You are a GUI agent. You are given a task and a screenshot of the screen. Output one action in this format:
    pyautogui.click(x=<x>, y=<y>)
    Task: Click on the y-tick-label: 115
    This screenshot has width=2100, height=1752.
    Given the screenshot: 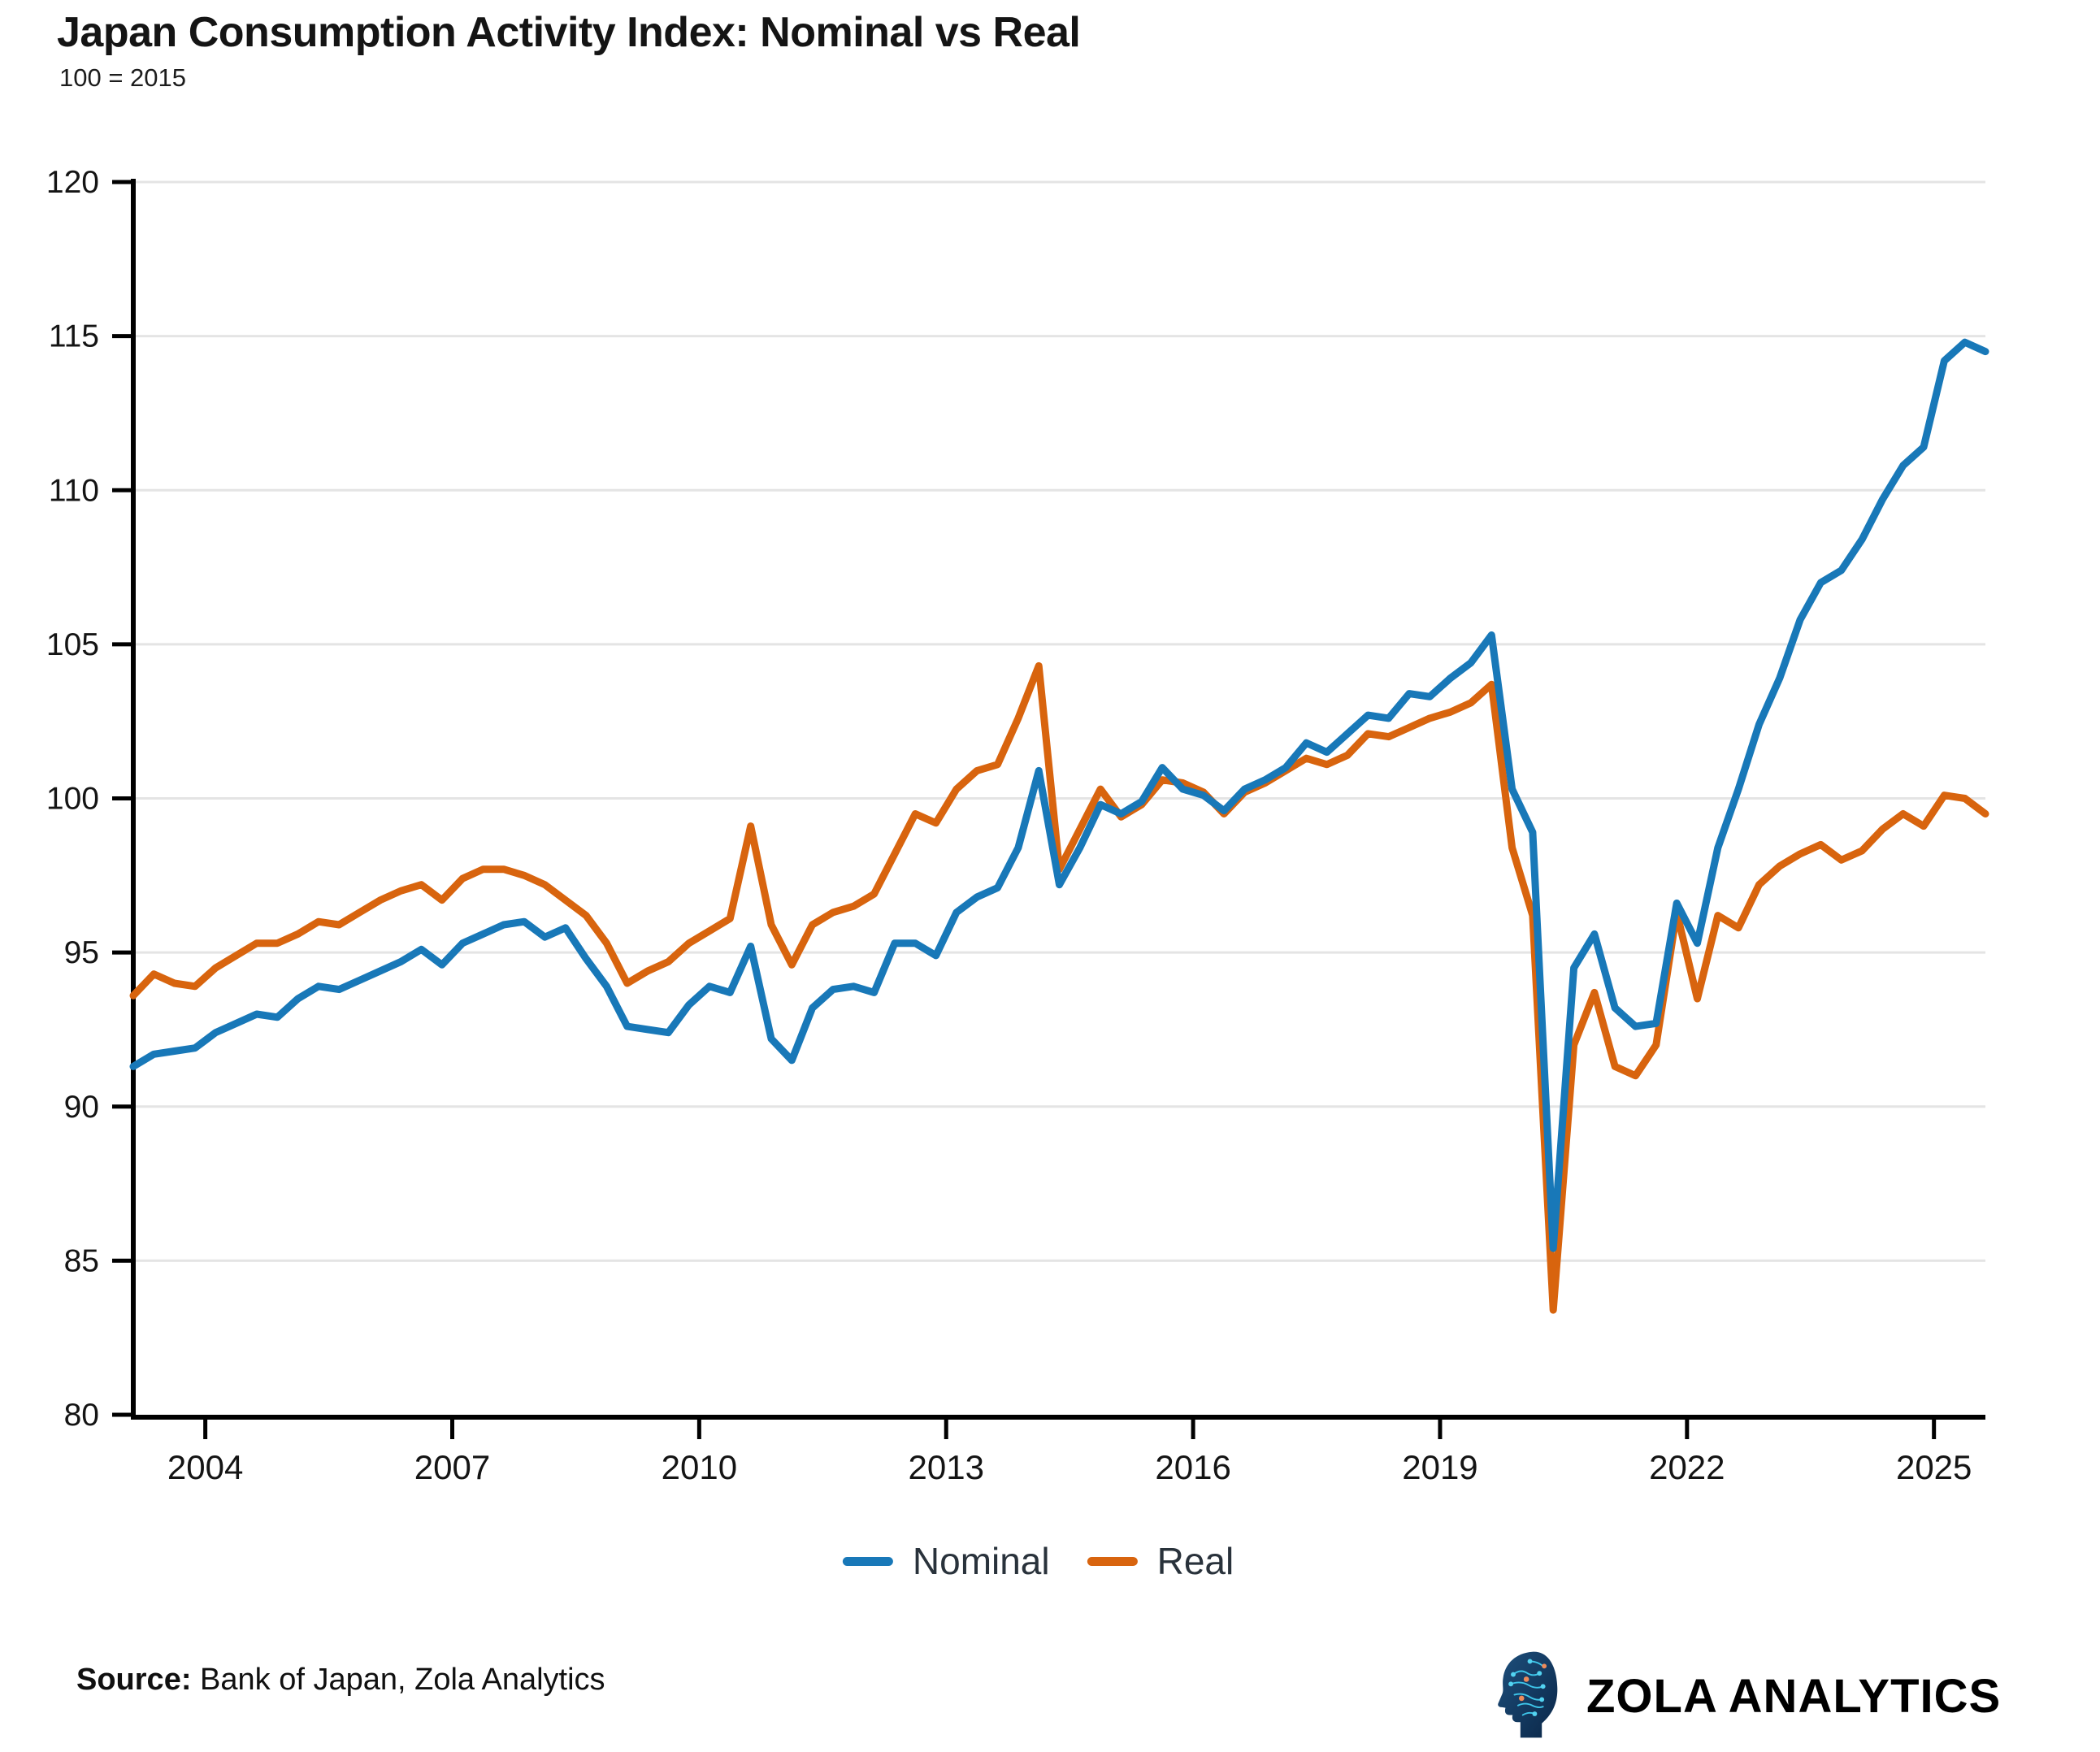 What is the action you would take?
    pyautogui.click(x=74, y=336)
    